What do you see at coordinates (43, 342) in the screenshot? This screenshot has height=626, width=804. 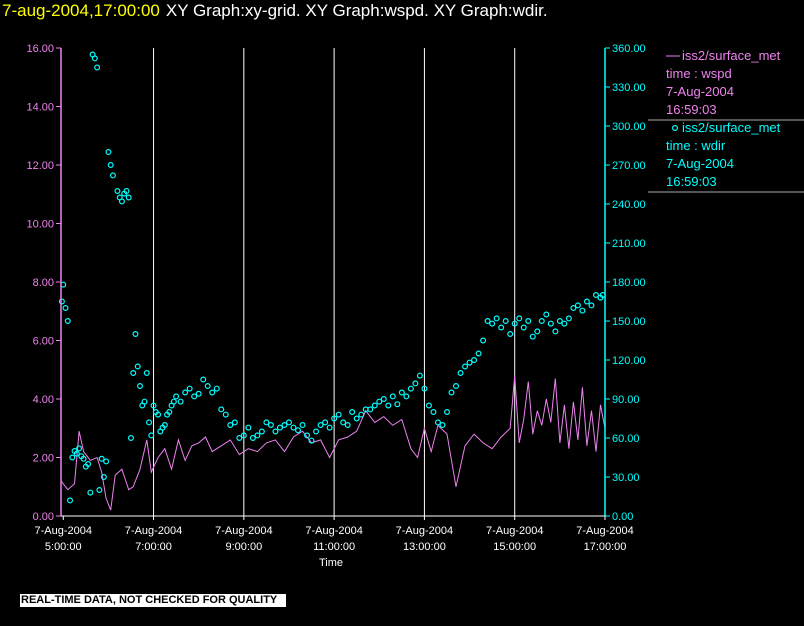 I see `left-tick-label: 6.00` at bounding box center [43, 342].